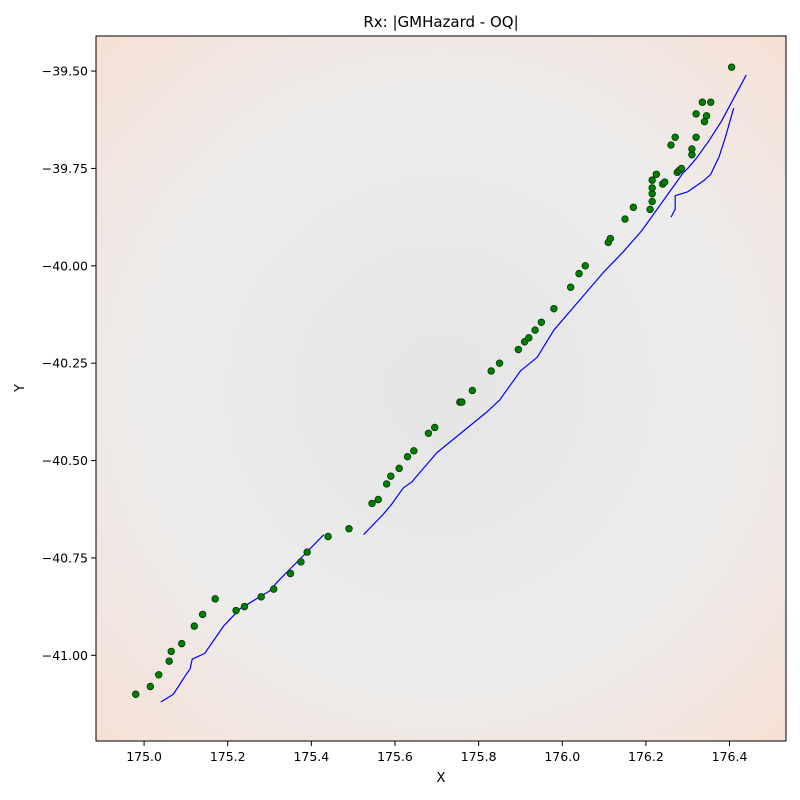 Image resolution: width=800 pixels, height=800 pixels. Describe the element at coordinates (65, 363) in the screenshot. I see `y-tick-label-3: −40.25` at that location.